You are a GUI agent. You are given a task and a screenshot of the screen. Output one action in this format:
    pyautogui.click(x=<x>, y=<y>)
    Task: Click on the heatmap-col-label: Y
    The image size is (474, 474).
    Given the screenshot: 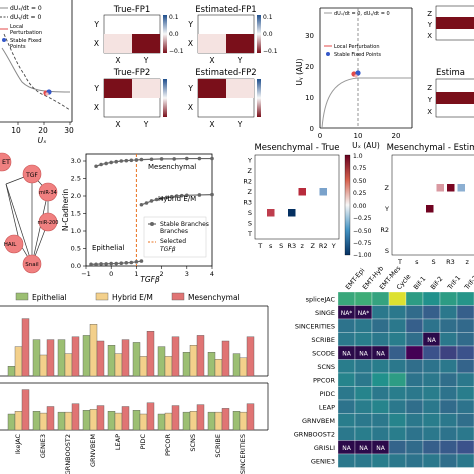 What is the action you would take?
    pyautogui.click(x=333, y=246)
    